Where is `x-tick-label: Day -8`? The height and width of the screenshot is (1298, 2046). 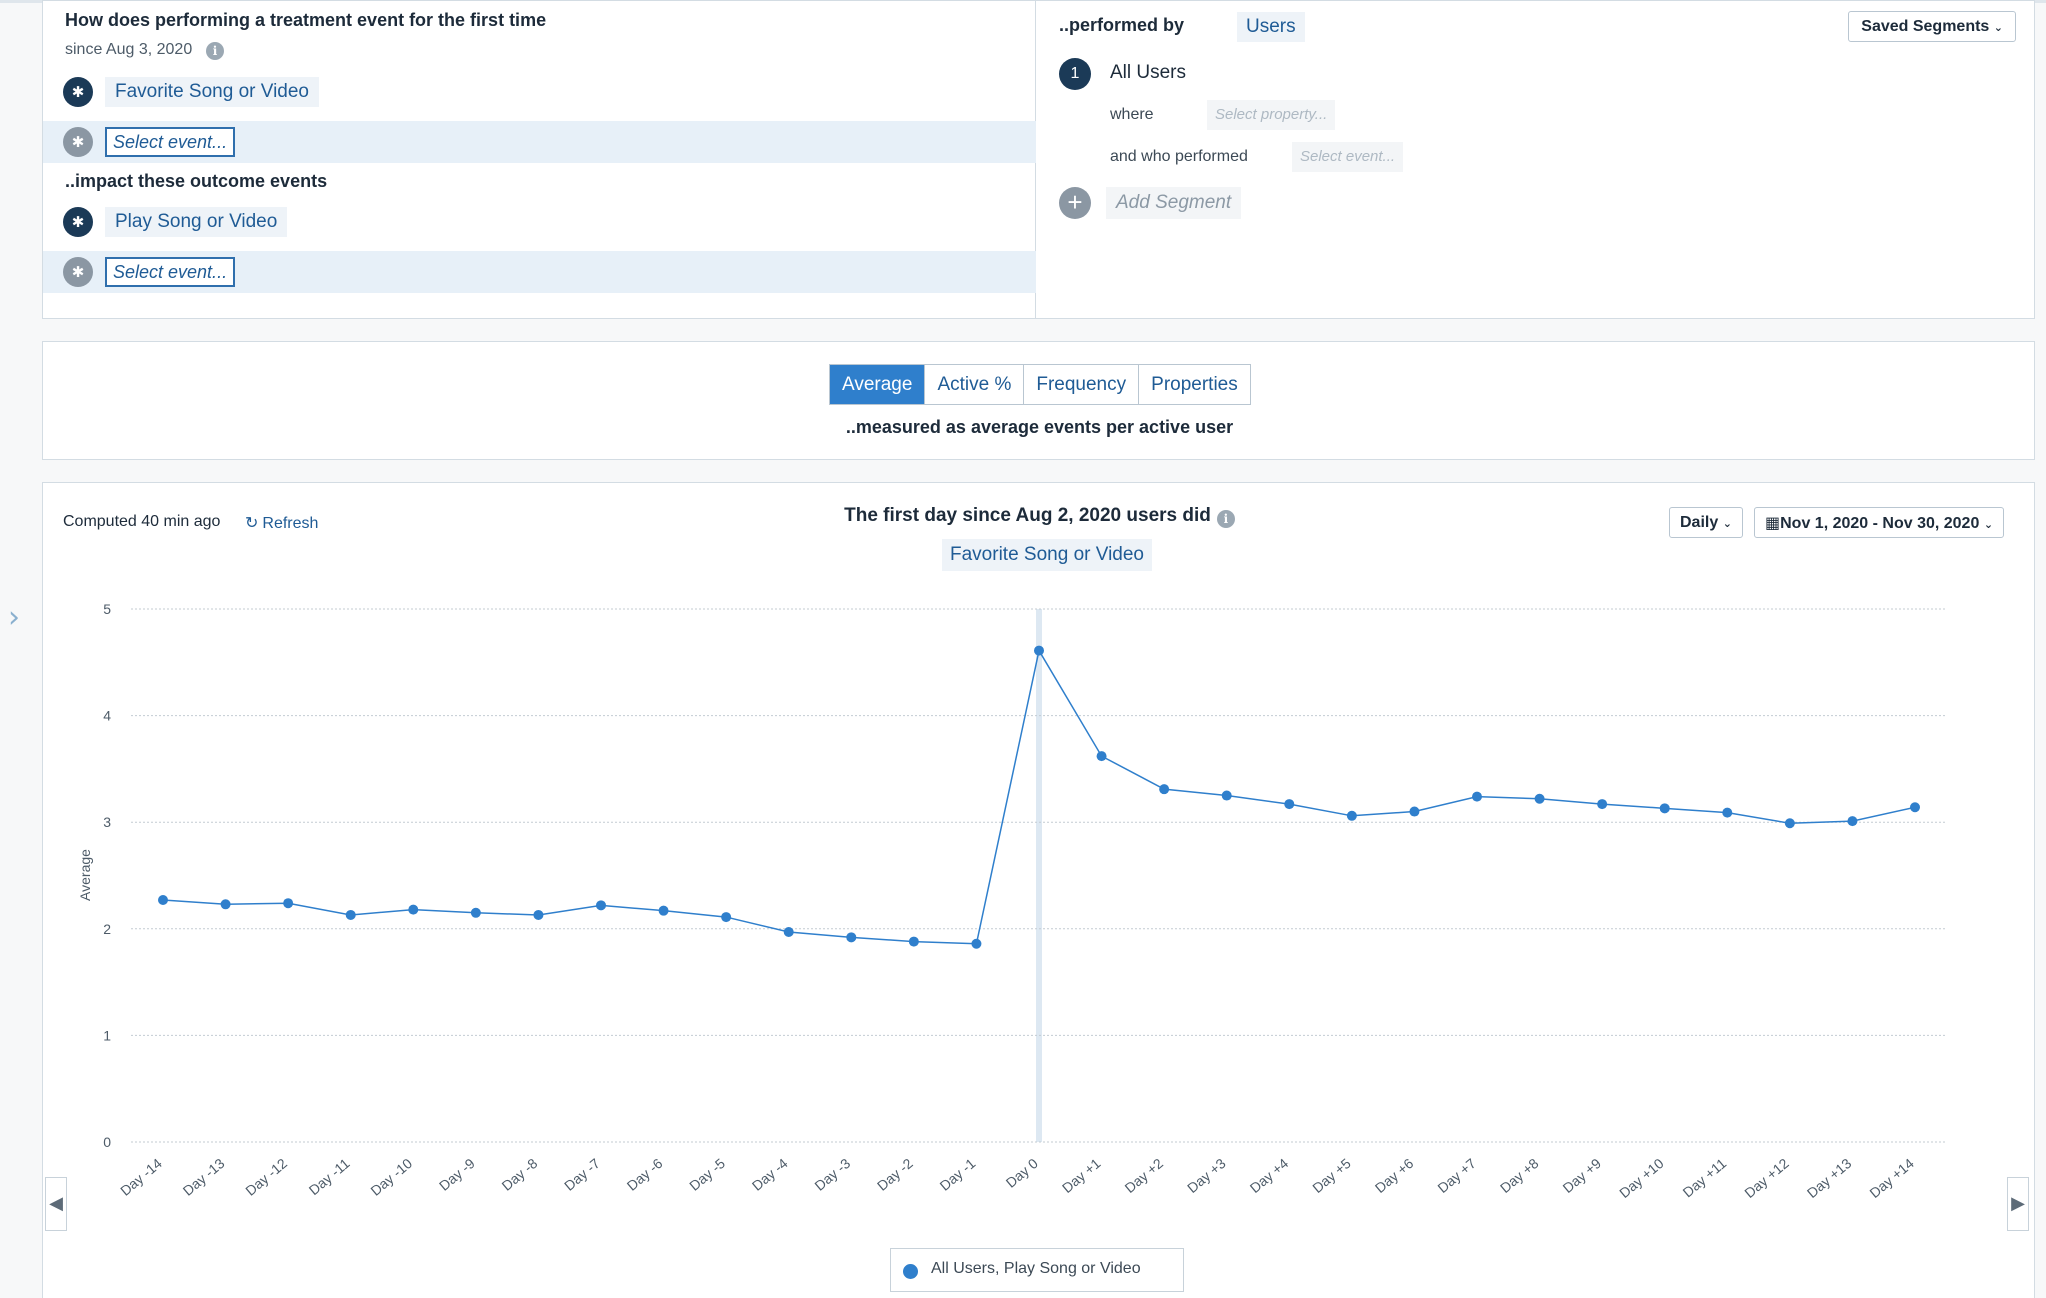
x-tick-label: Day -8 is located at coordinates (519, 1174).